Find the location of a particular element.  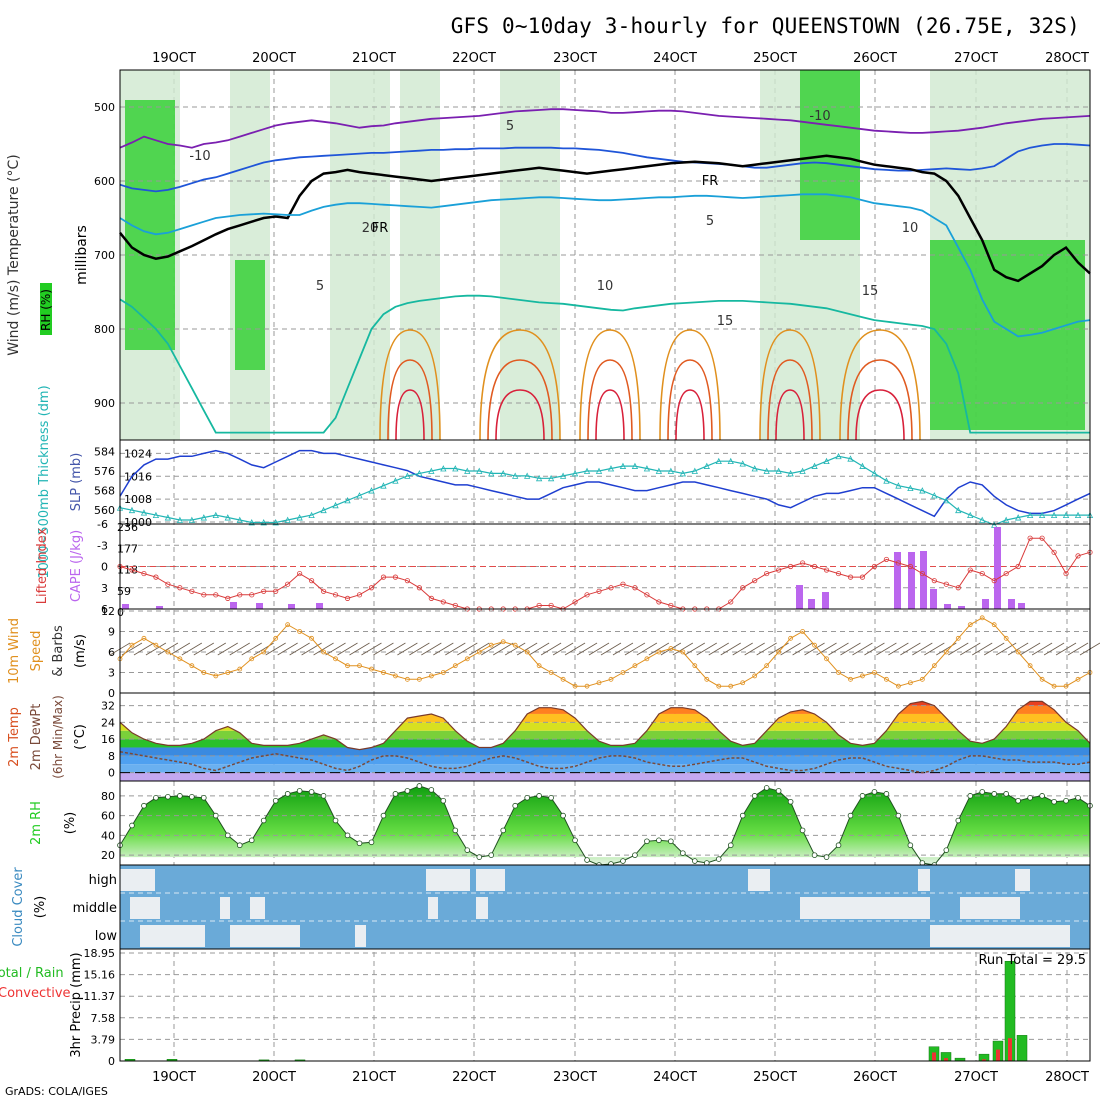

time-label-bottom: 21OCT is located at coordinates (374, 1077).